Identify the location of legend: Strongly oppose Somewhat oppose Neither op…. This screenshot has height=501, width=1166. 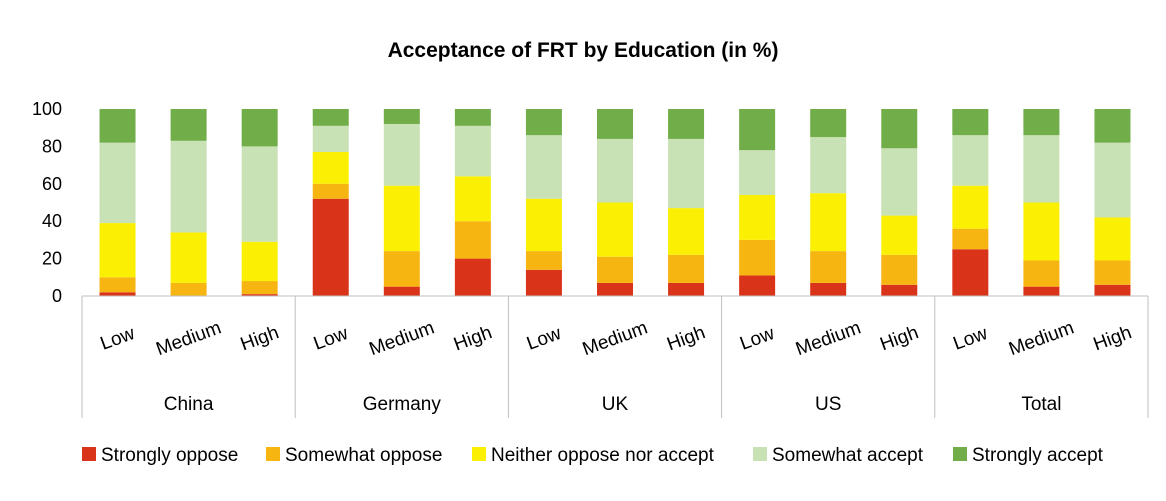
(593, 455).